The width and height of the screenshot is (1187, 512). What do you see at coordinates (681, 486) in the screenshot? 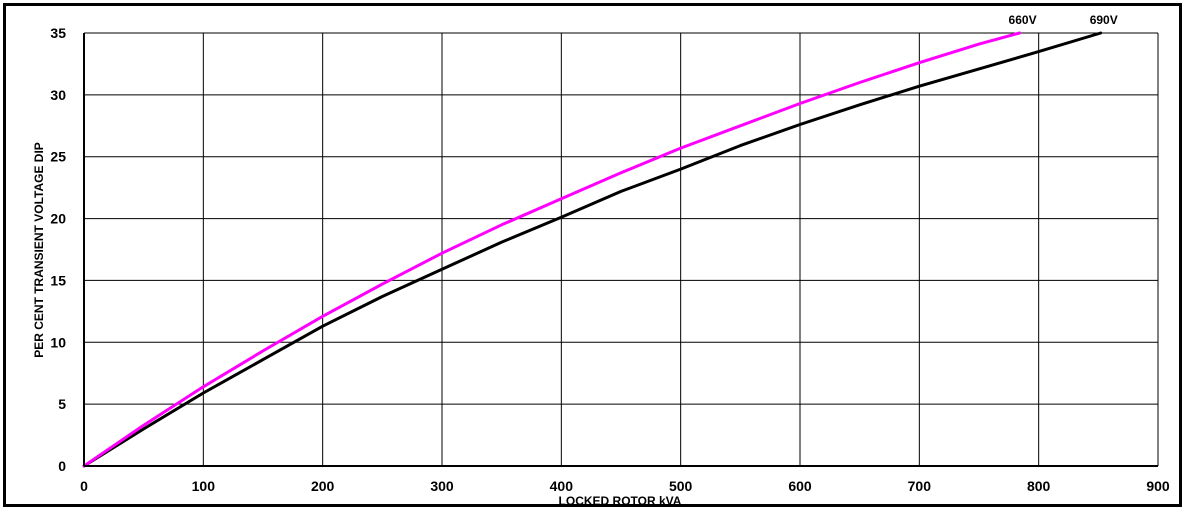
I see `x-tick-label: 500` at bounding box center [681, 486].